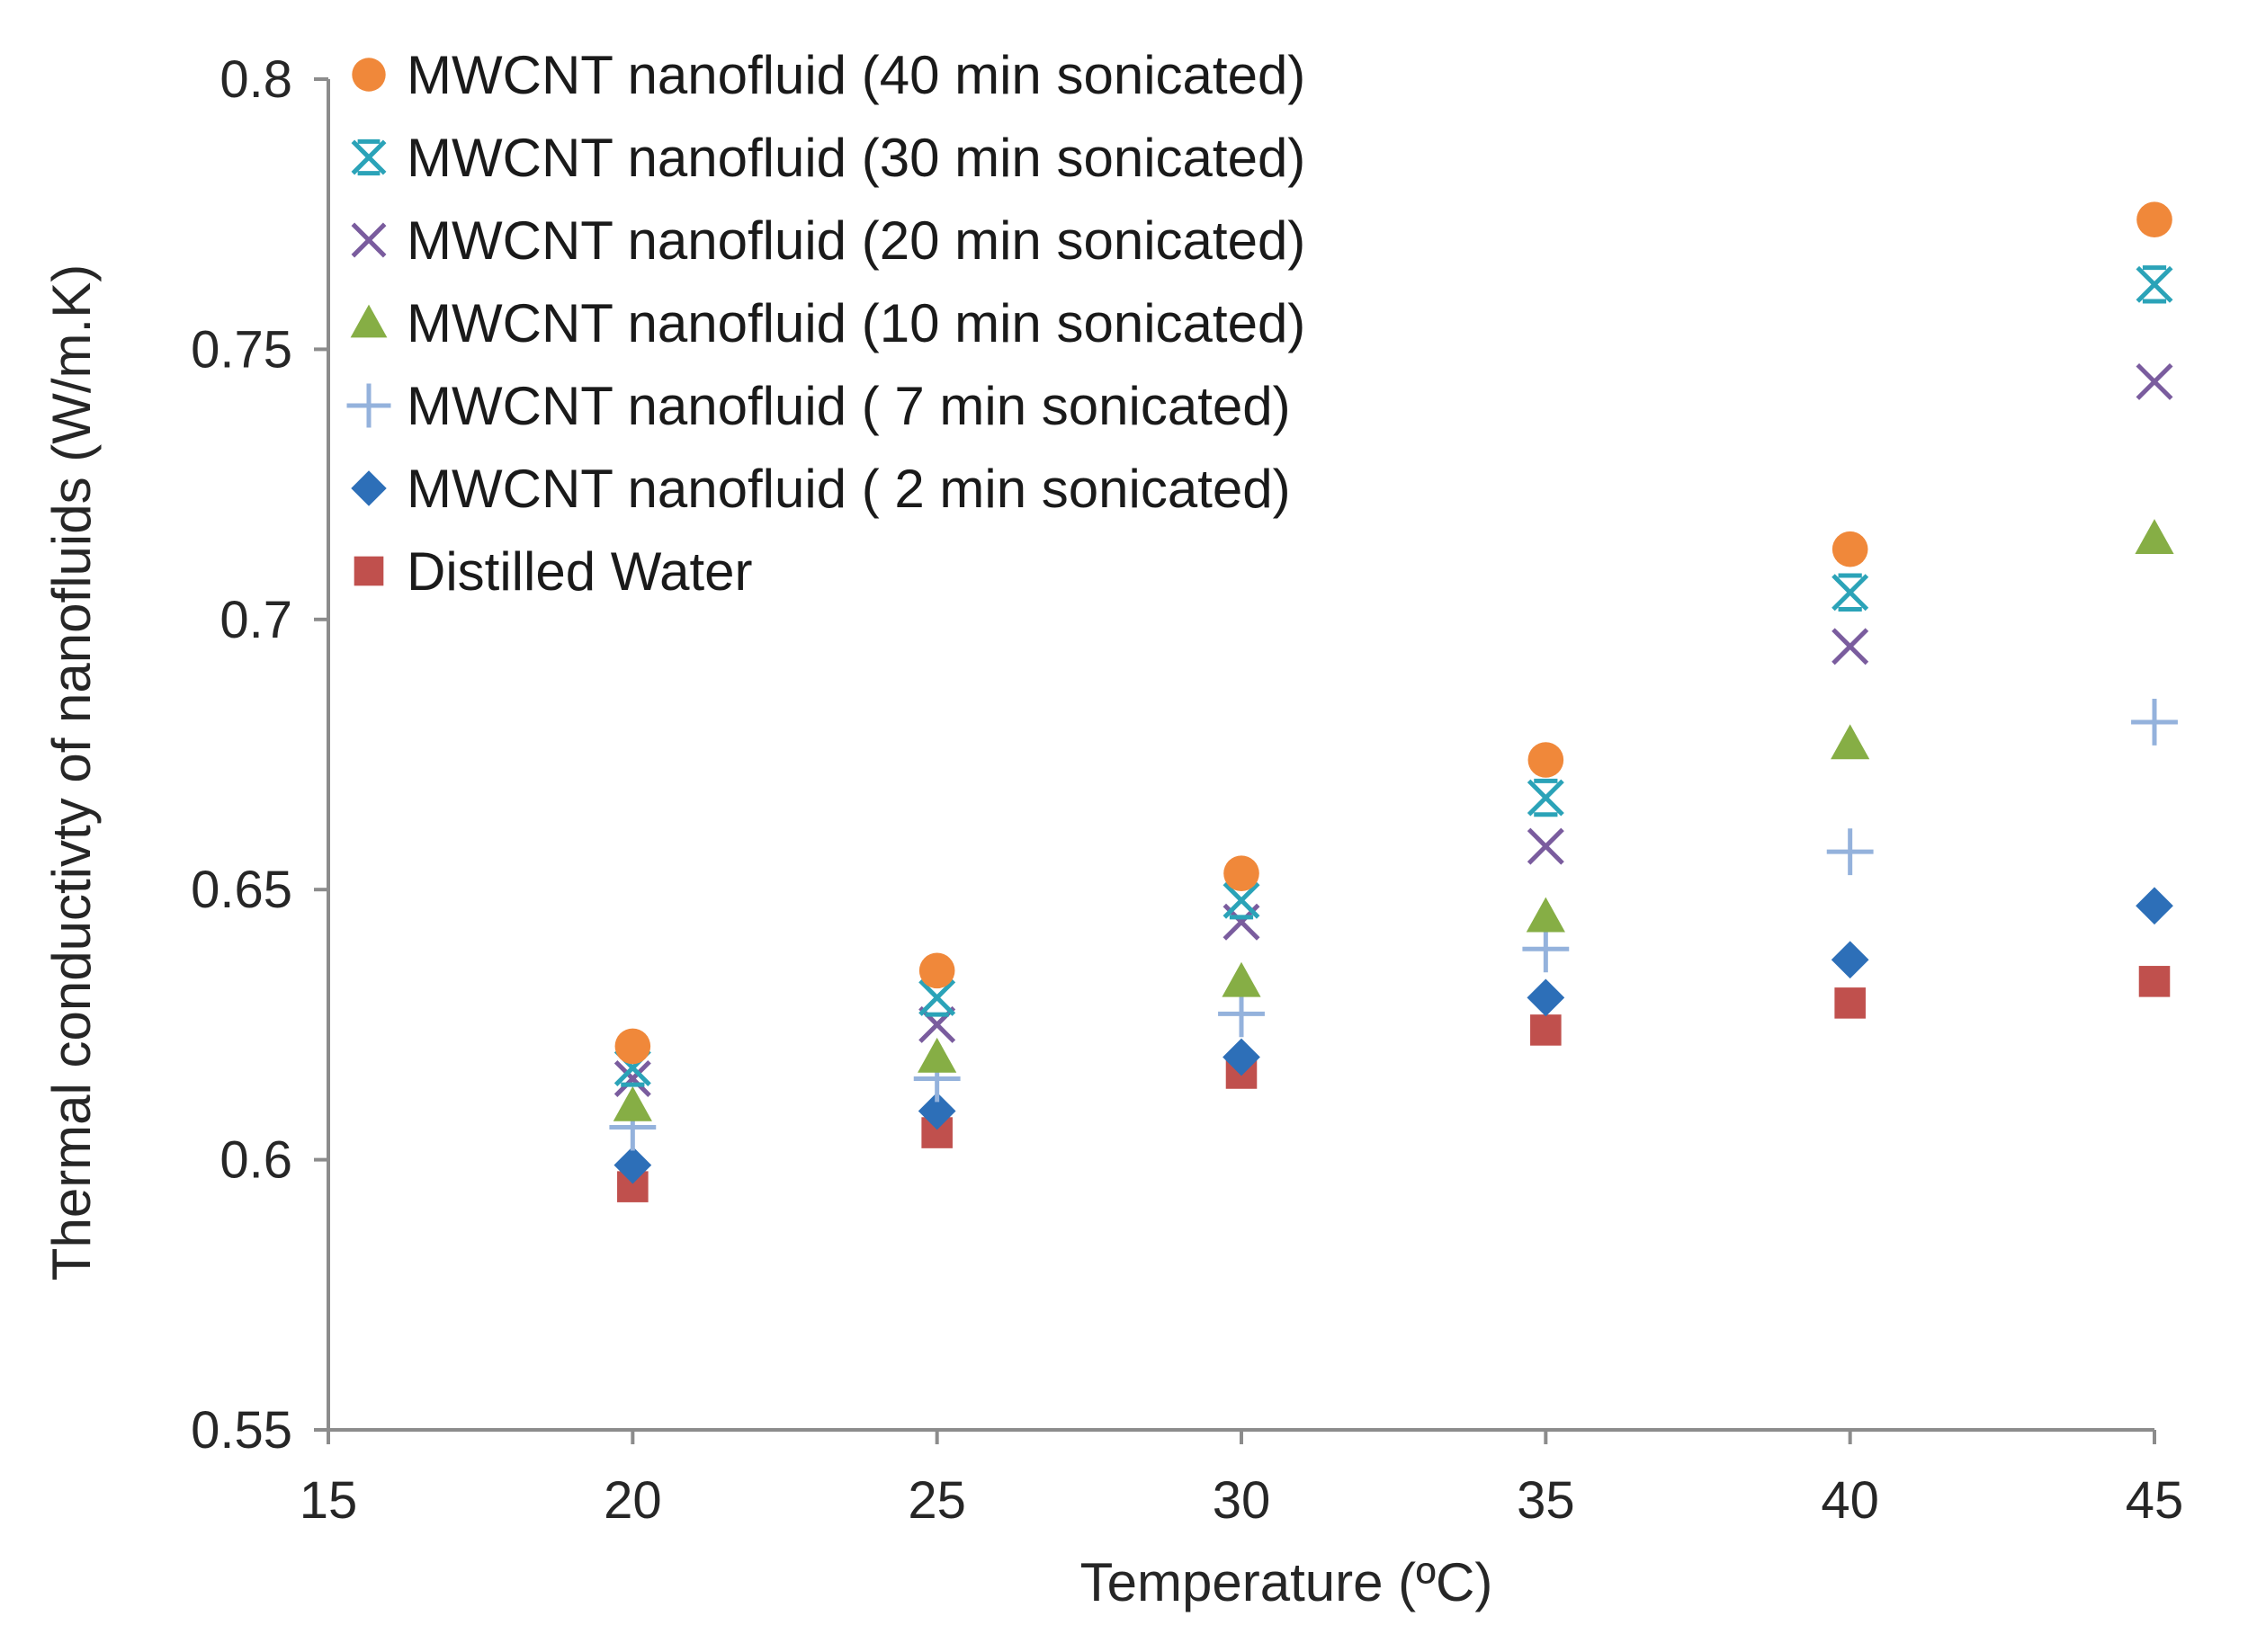 The width and height of the screenshot is (2248, 1652). I want to click on legend-label: Distilled Water, so click(580, 571).